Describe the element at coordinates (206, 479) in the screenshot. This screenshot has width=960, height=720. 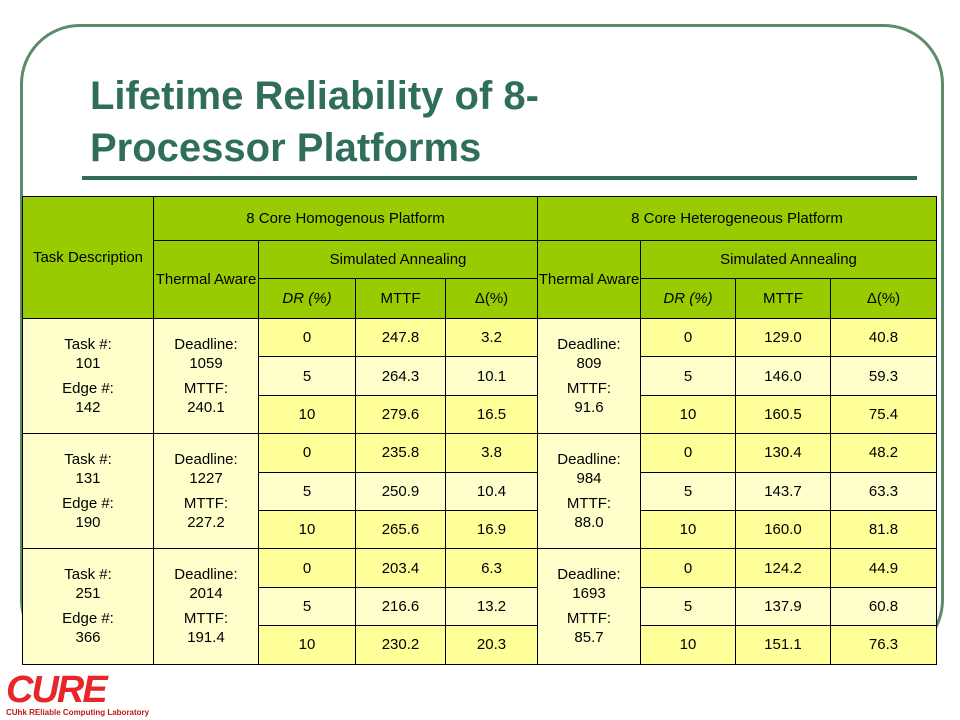
I see `cell-line: 1227` at that location.